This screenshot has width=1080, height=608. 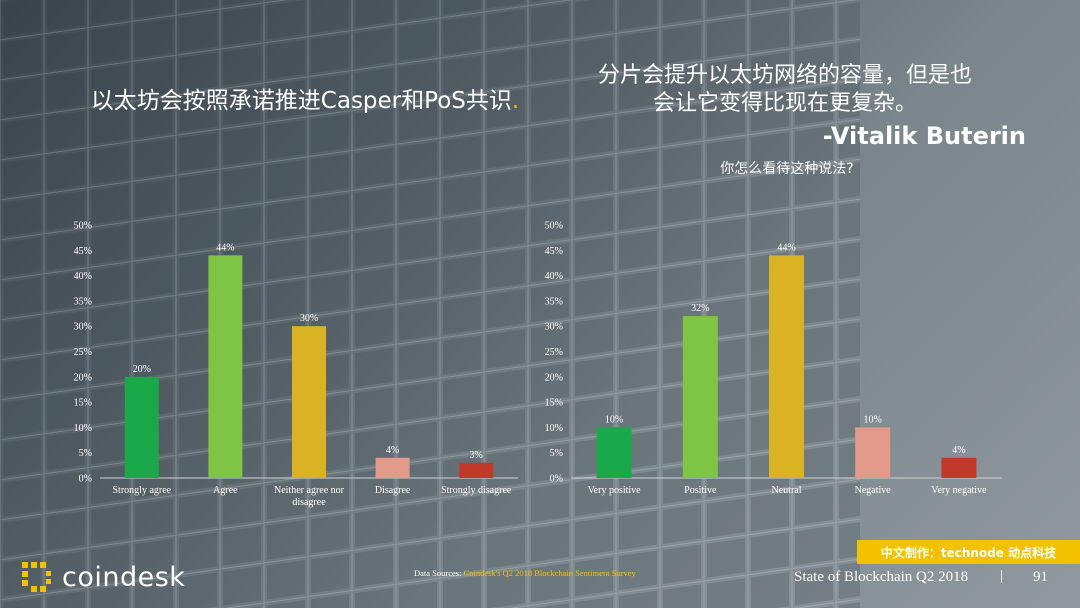 I want to click on x-category-label: Strongly agree, so click(x=142, y=490).